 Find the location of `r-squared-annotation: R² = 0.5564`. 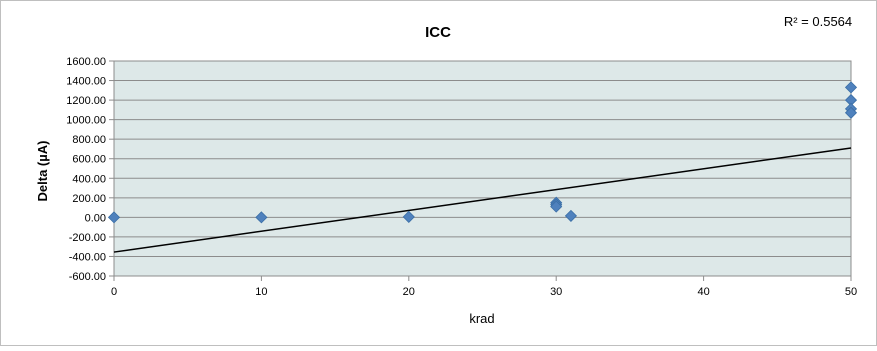

r-squared-annotation: R² = 0.5564 is located at coordinates (818, 21).